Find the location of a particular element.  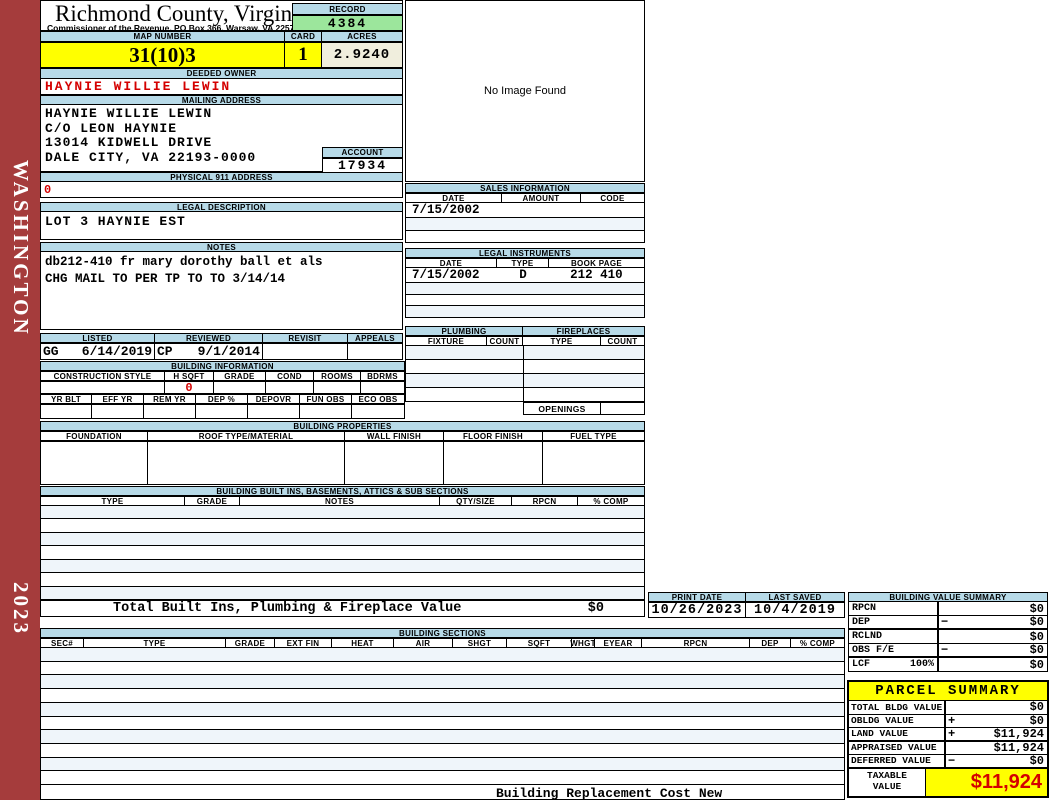

building-sections-rows is located at coordinates (442, 716).